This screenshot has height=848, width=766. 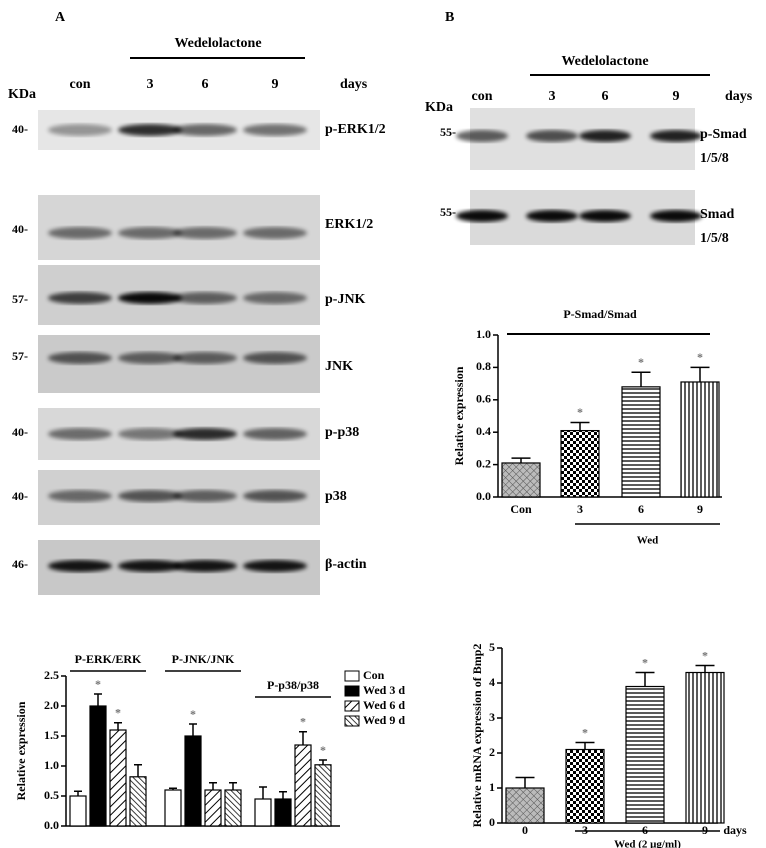 I want to click on blot-label: p-p38, so click(x=342, y=432).